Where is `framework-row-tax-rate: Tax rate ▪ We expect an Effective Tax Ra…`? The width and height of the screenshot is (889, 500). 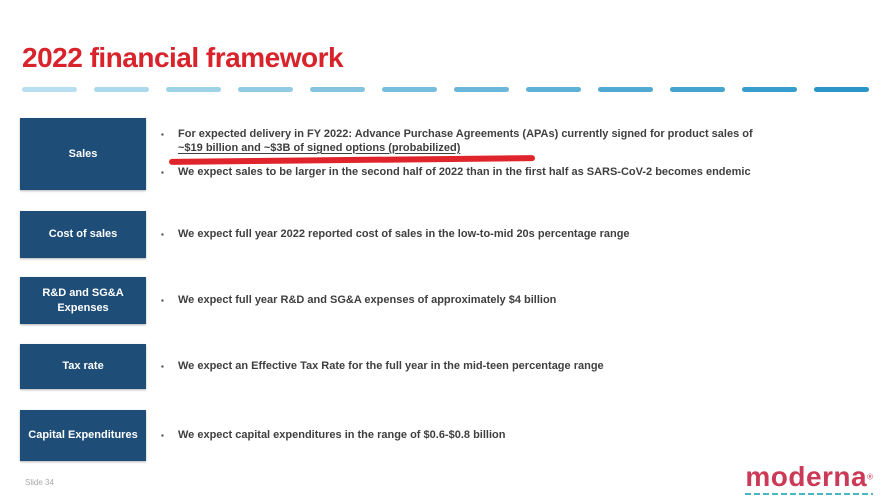
framework-row-tax-rate: Tax rate ▪ We expect an Effective Tax Ra… is located at coordinates (446, 366).